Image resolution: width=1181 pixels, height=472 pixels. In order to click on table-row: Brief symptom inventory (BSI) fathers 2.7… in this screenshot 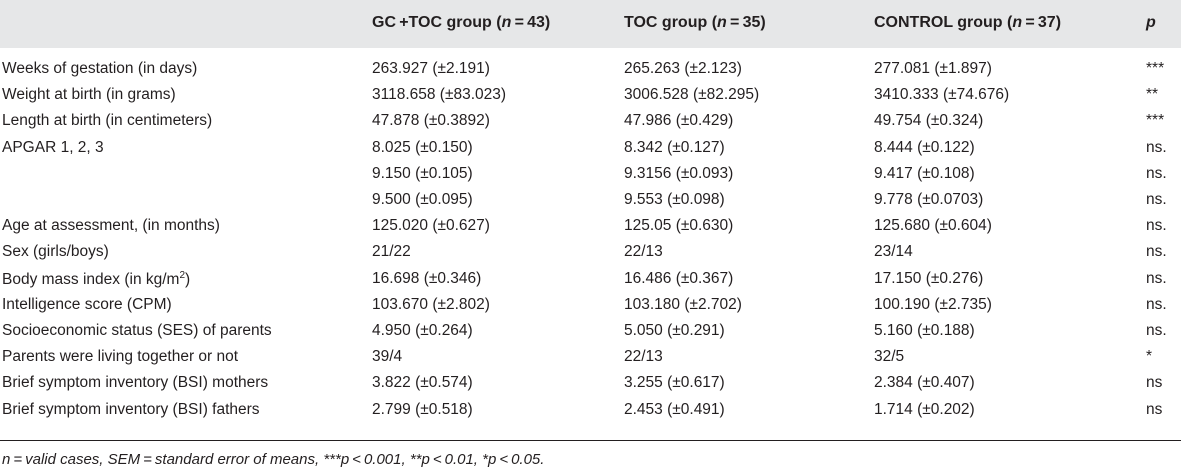, I will do `click(590, 410)`.